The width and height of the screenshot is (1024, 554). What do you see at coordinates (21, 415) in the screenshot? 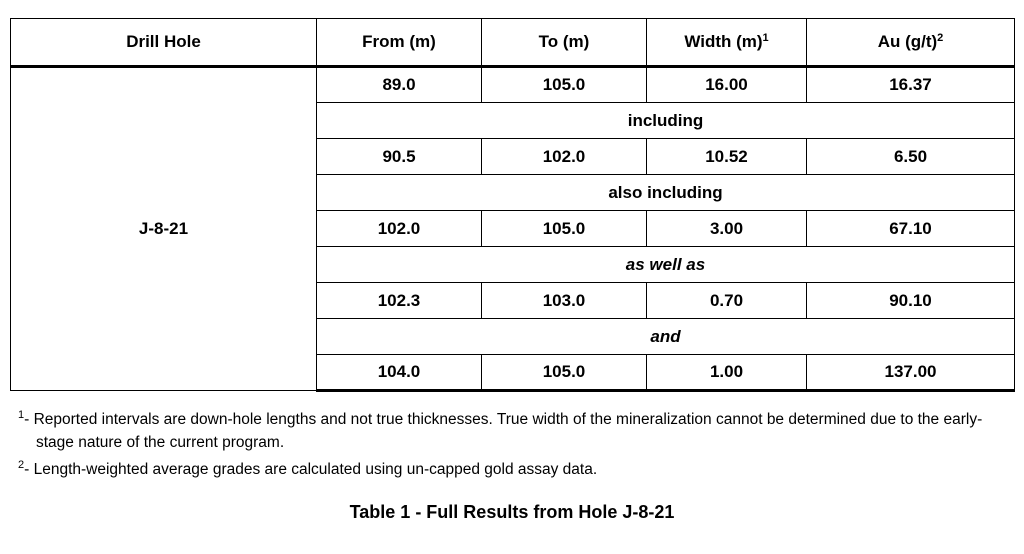
I see `footnote-mark: 1` at bounding box center [21, 415].